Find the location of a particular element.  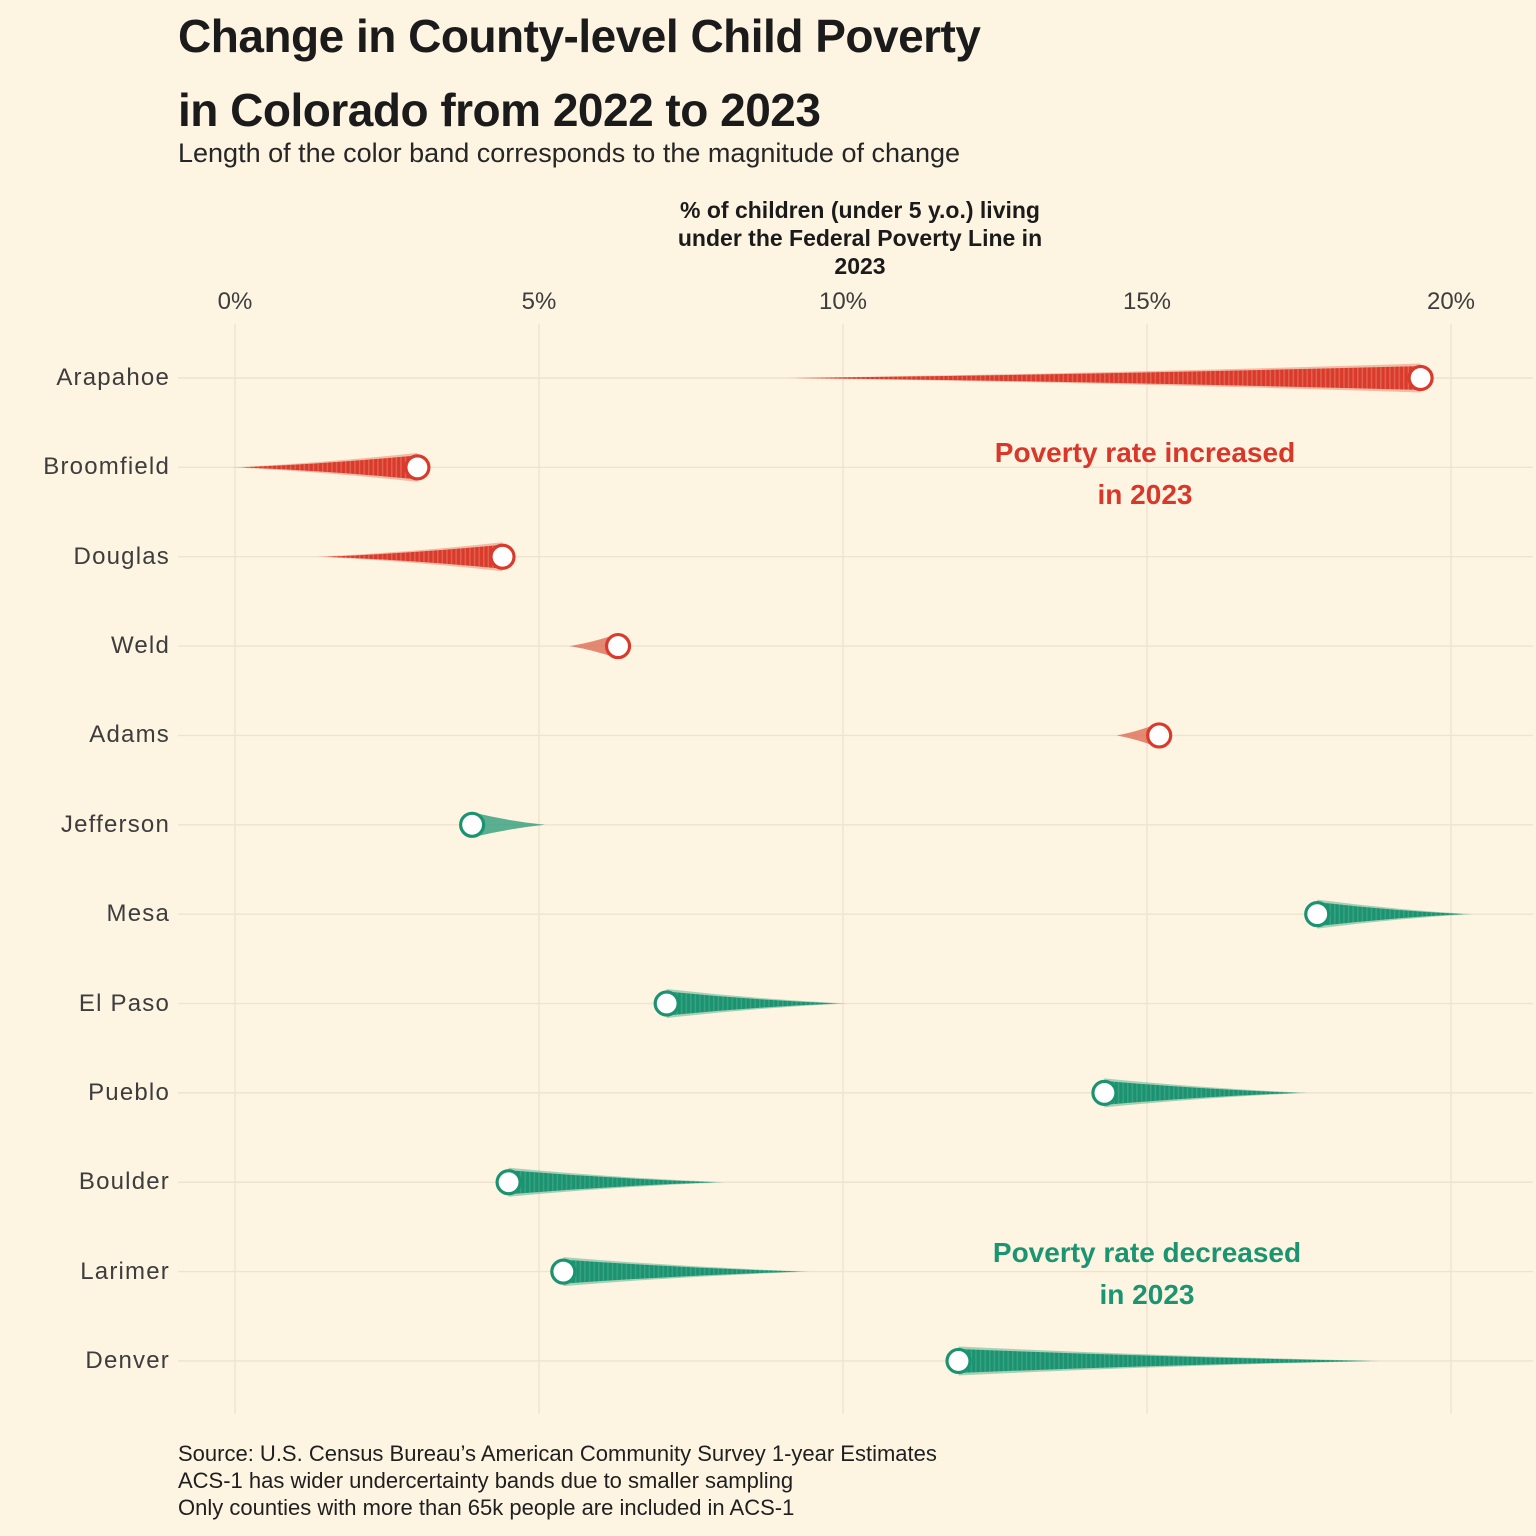

comet-band-boulder is located at coordinates (612, 1182).